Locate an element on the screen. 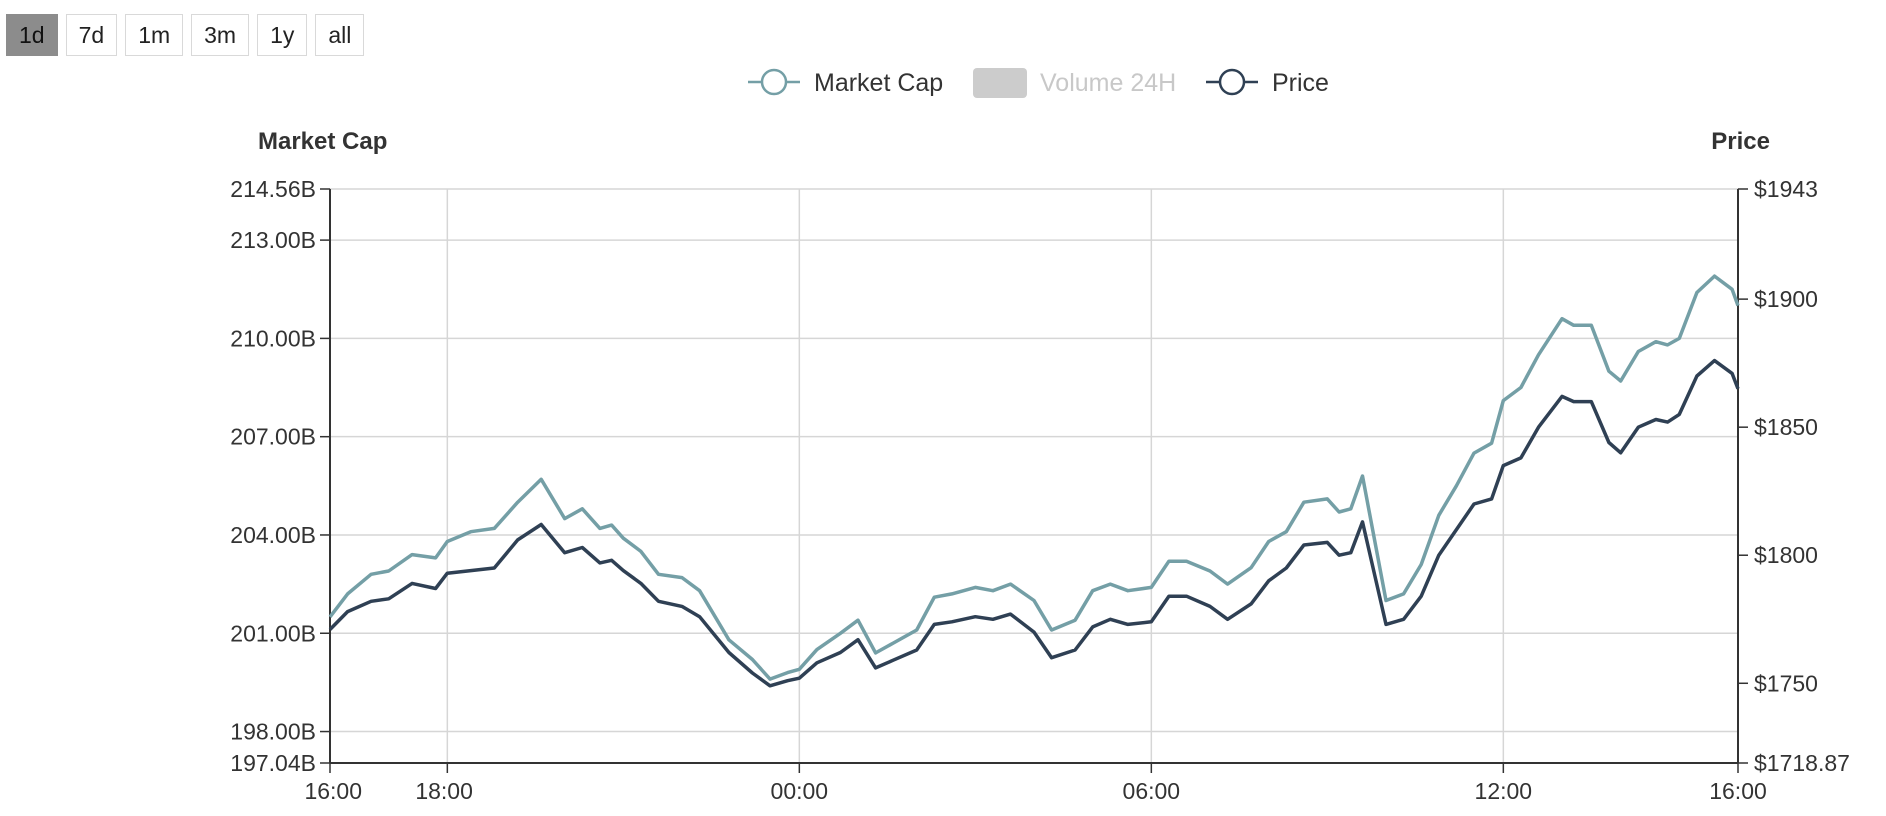 The height and width of the screenshot is (816, 1886). market-cap-legend-marker is located at coordinates (774, 82).